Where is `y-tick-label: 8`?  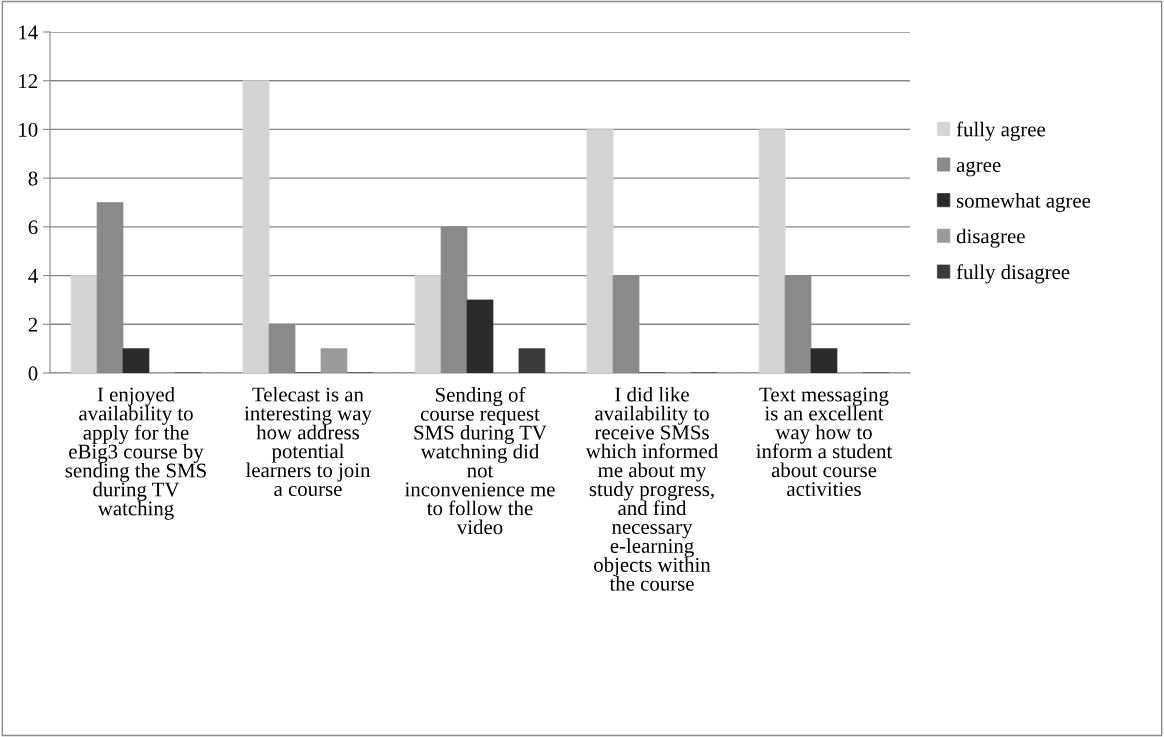 y-tick-label: 8 is located at coordinates (33, 178).